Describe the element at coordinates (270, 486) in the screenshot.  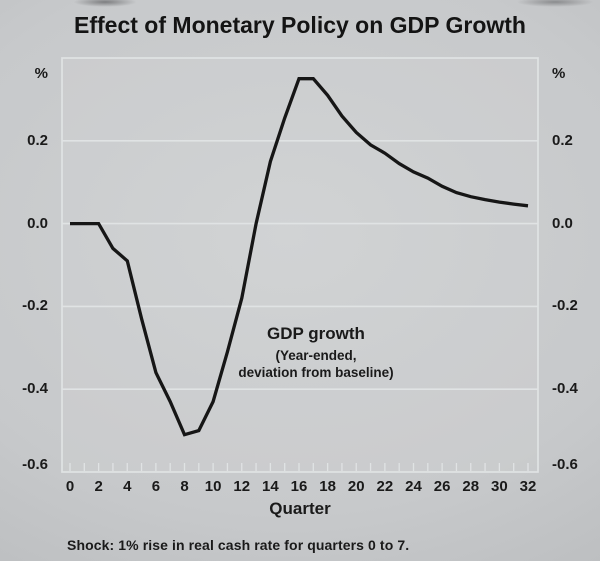
I see `x-tick-label: 14` at that location.